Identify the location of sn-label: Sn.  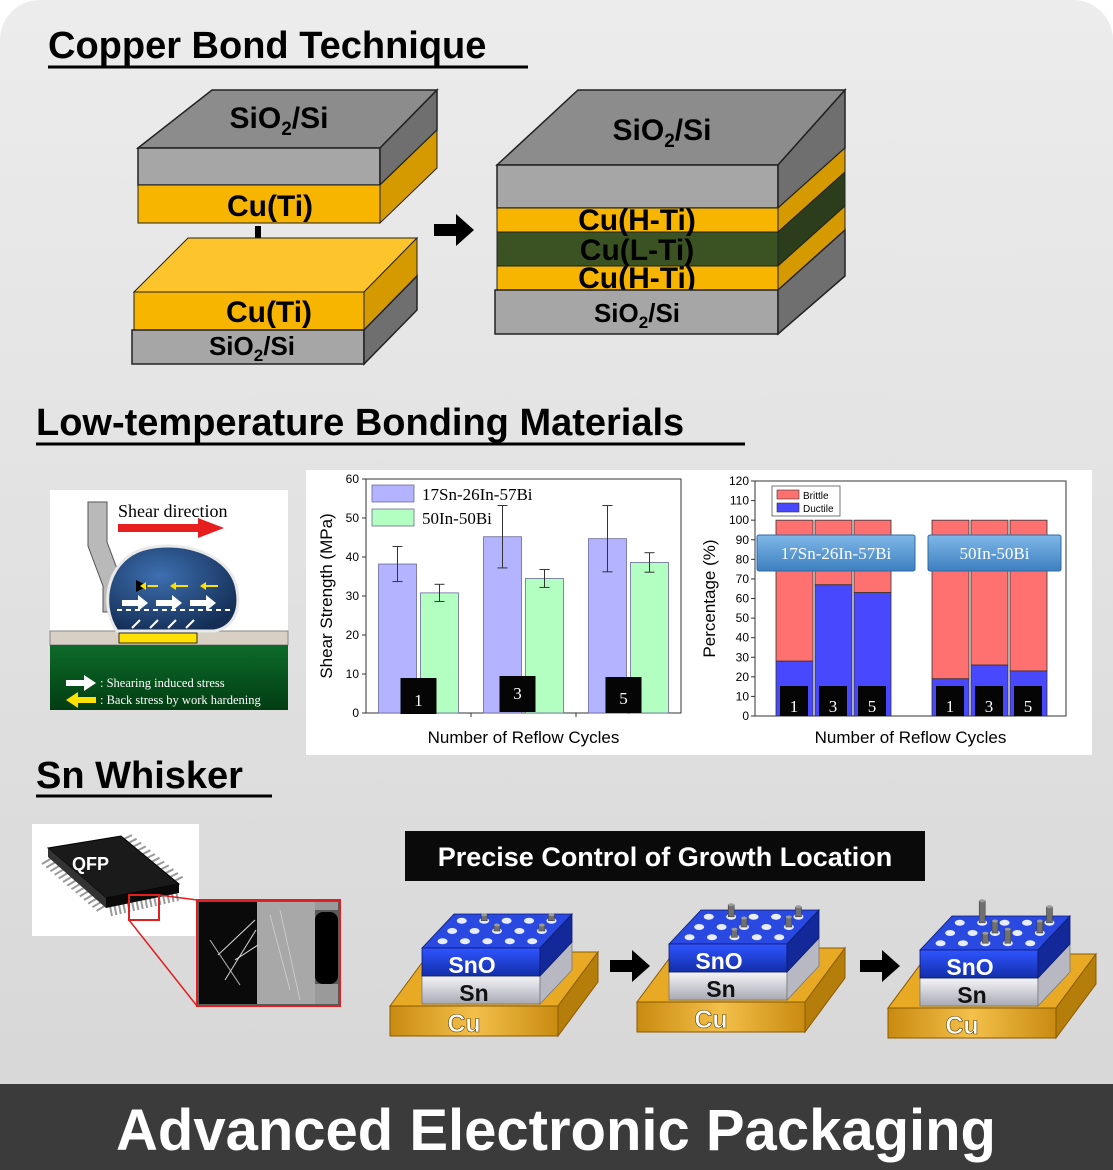
(473, 993).